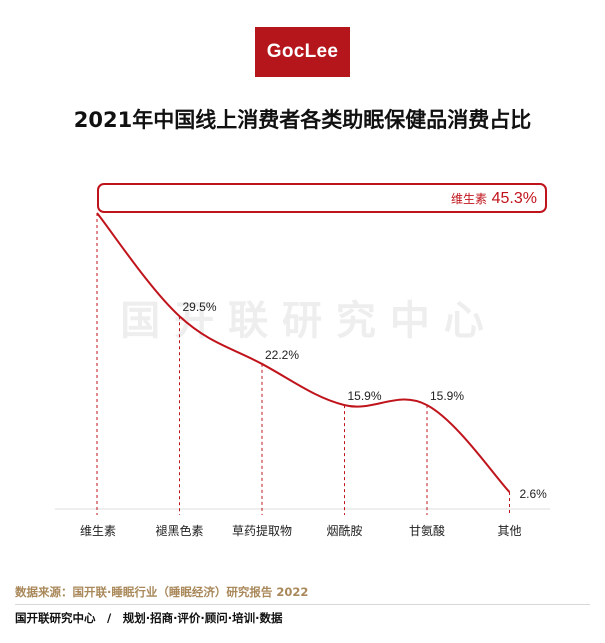  I want to click on x-tick-label: 烟酰胺, so click(344, 531).